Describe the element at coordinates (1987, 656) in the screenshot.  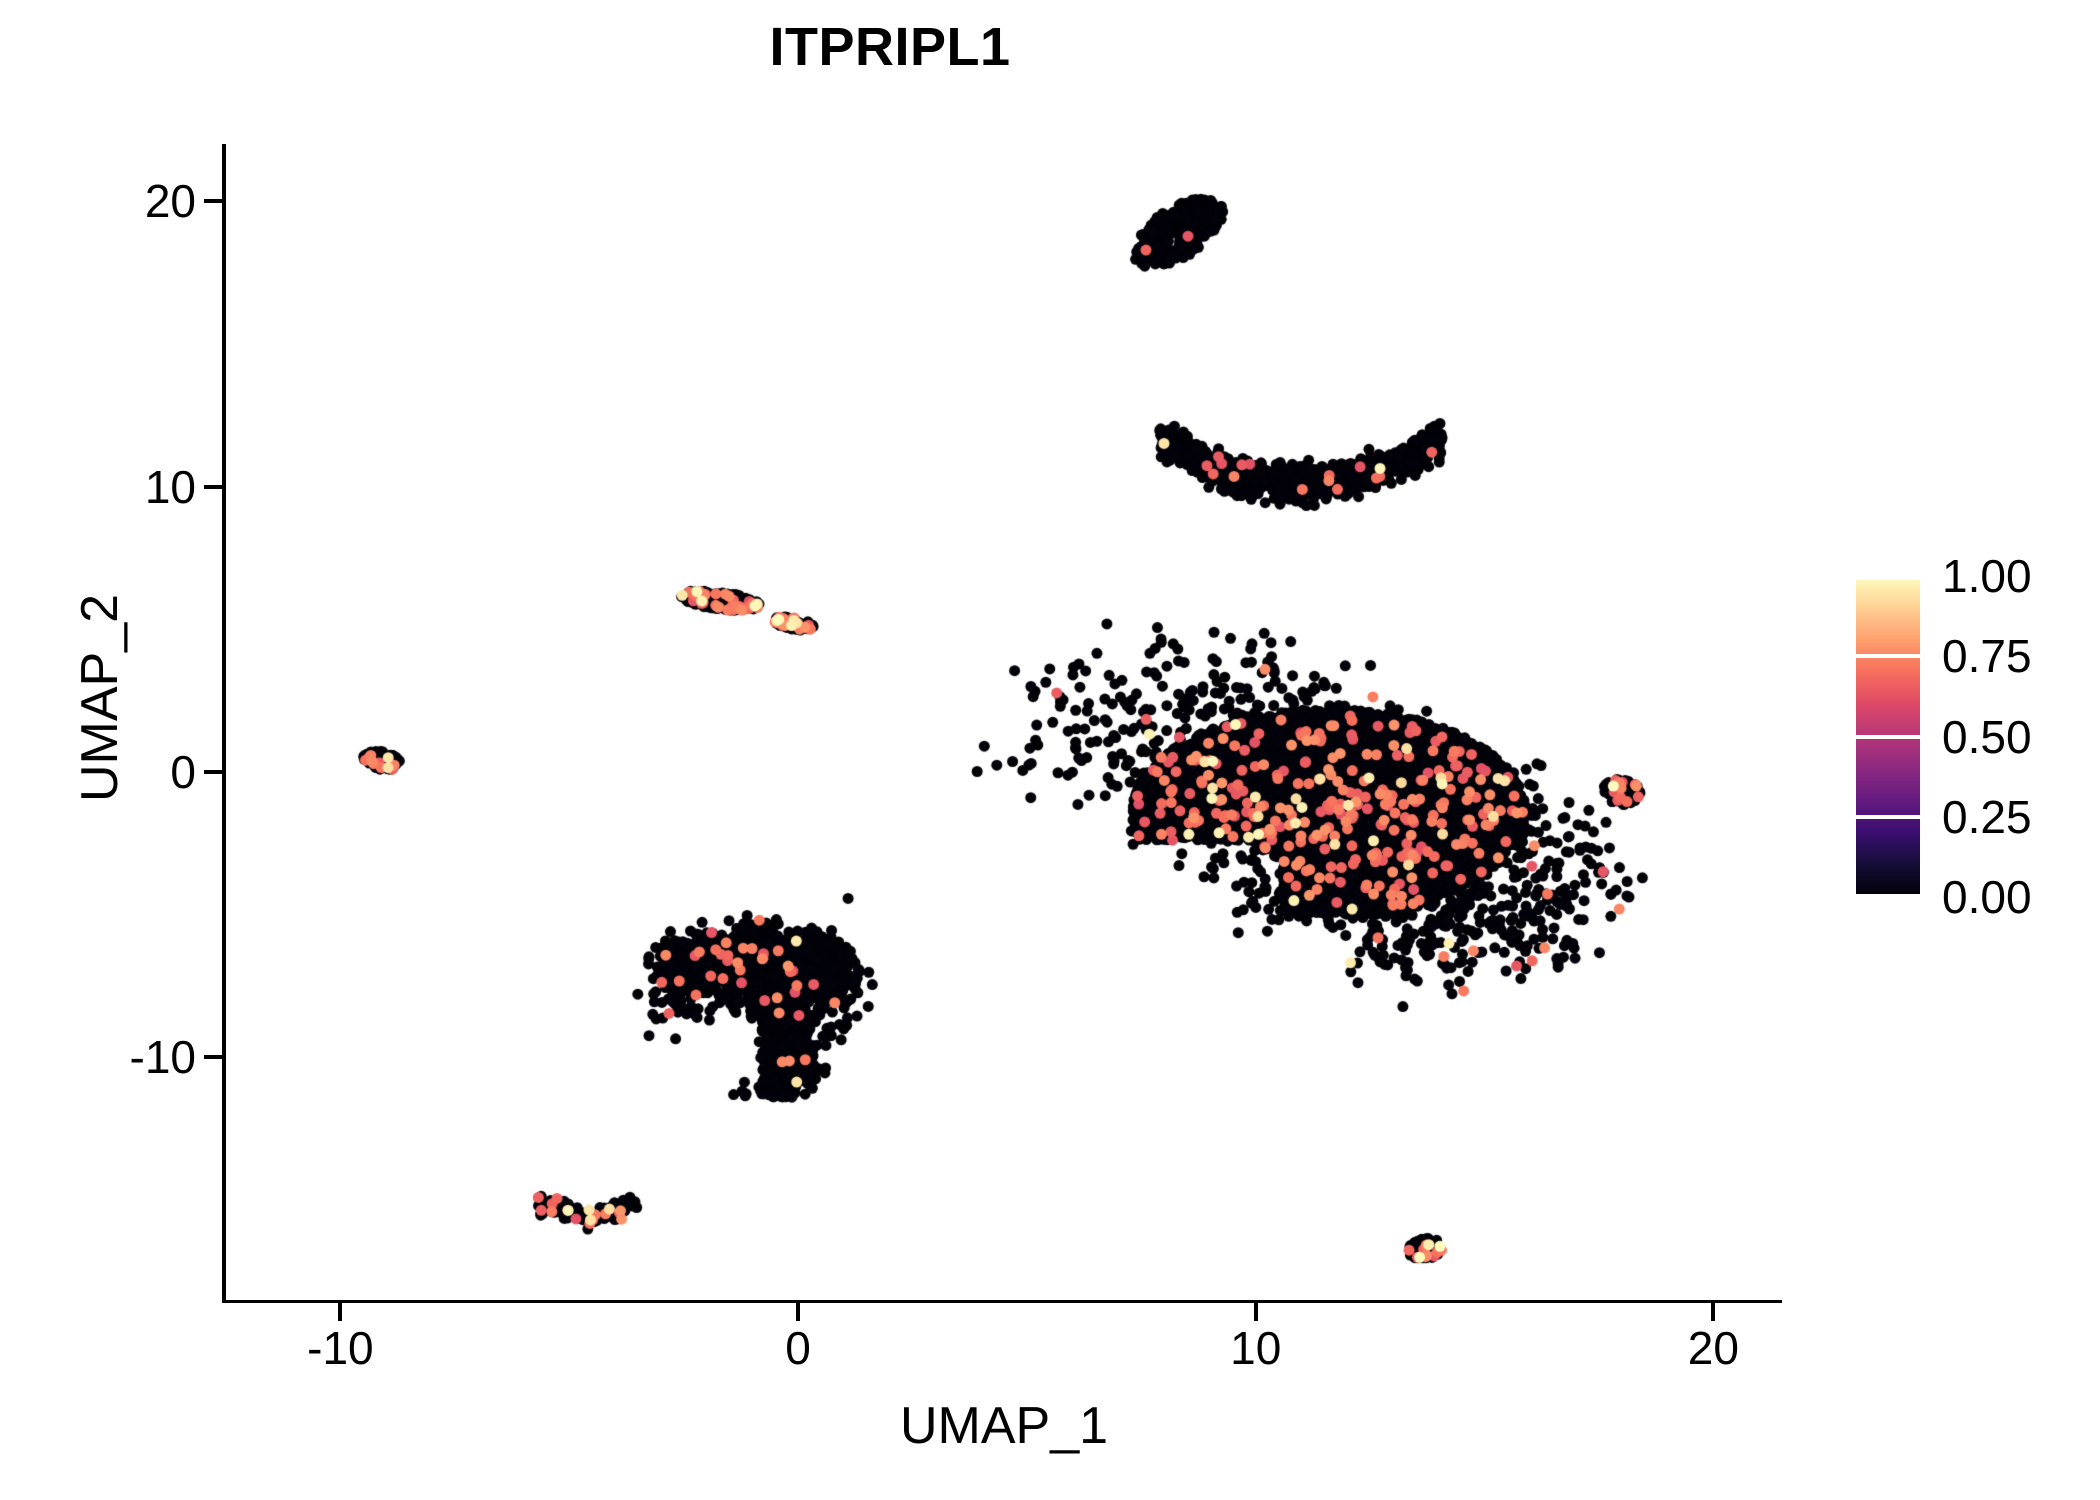
I see `colorbar-tick-label: 0.75` at that location.